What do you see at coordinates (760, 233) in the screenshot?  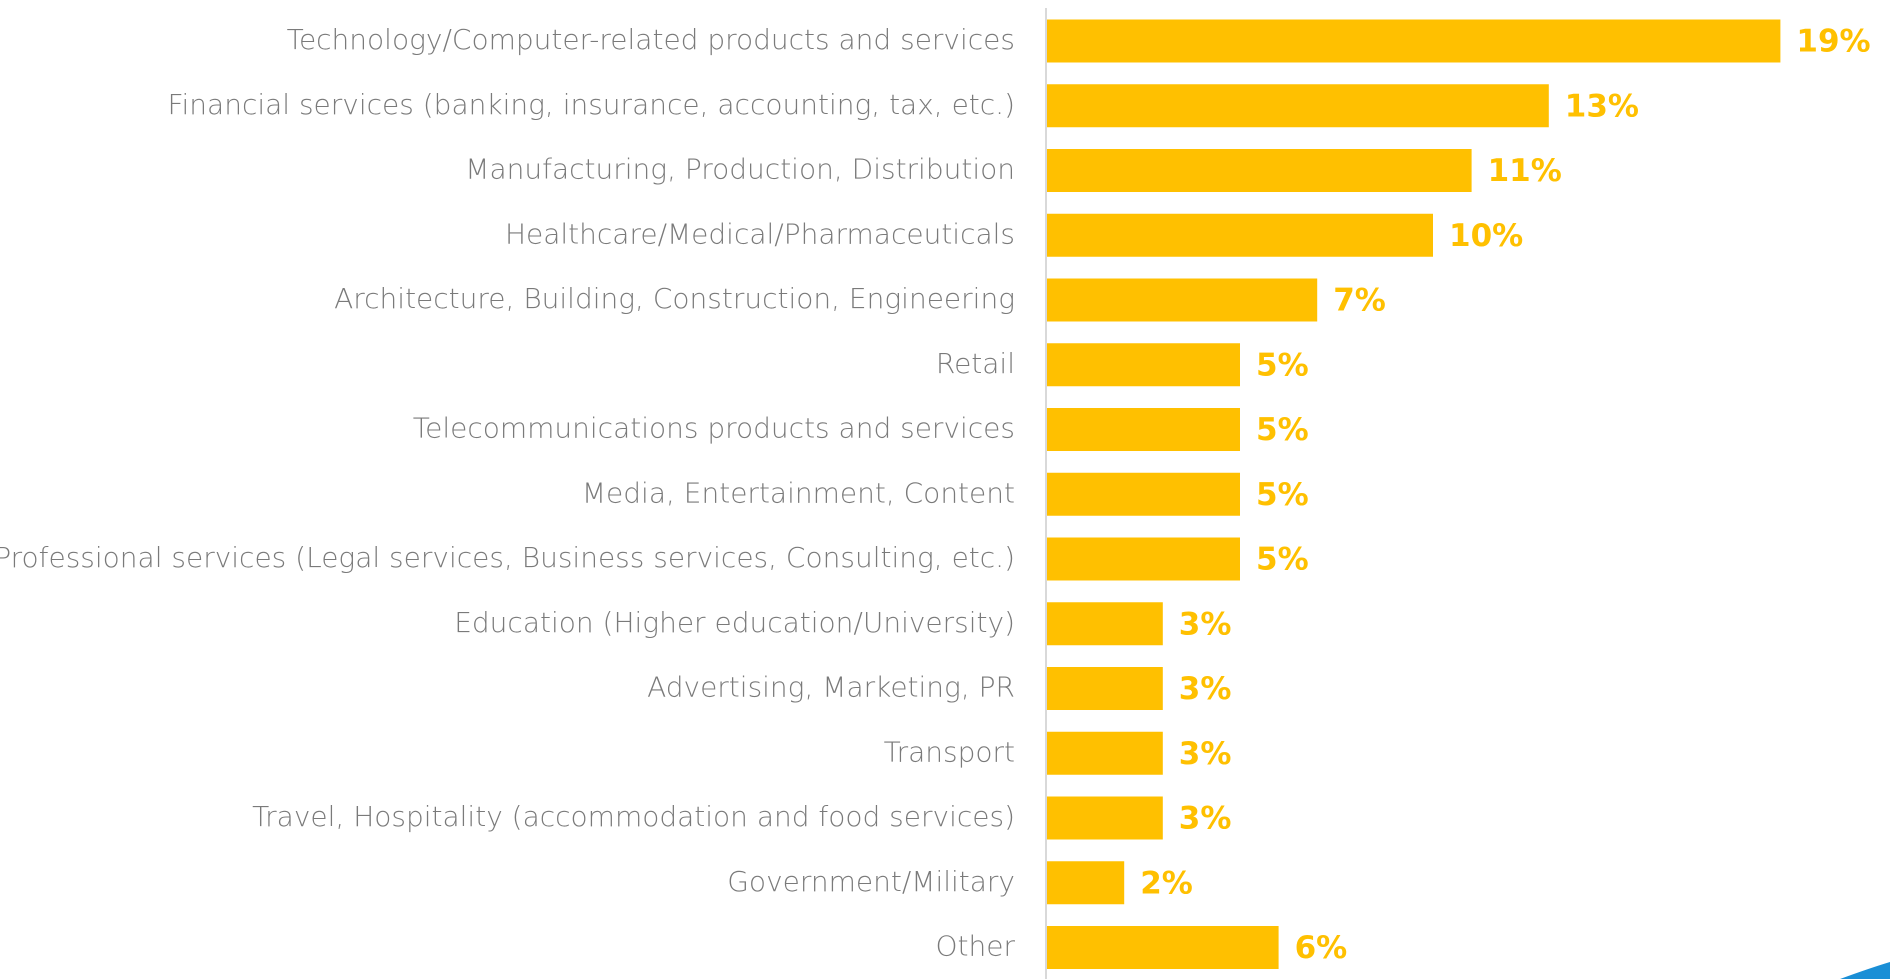 I see `category-label: Healthcare/Medical/Pharmaceuticals` at bounding box center [760, 233].